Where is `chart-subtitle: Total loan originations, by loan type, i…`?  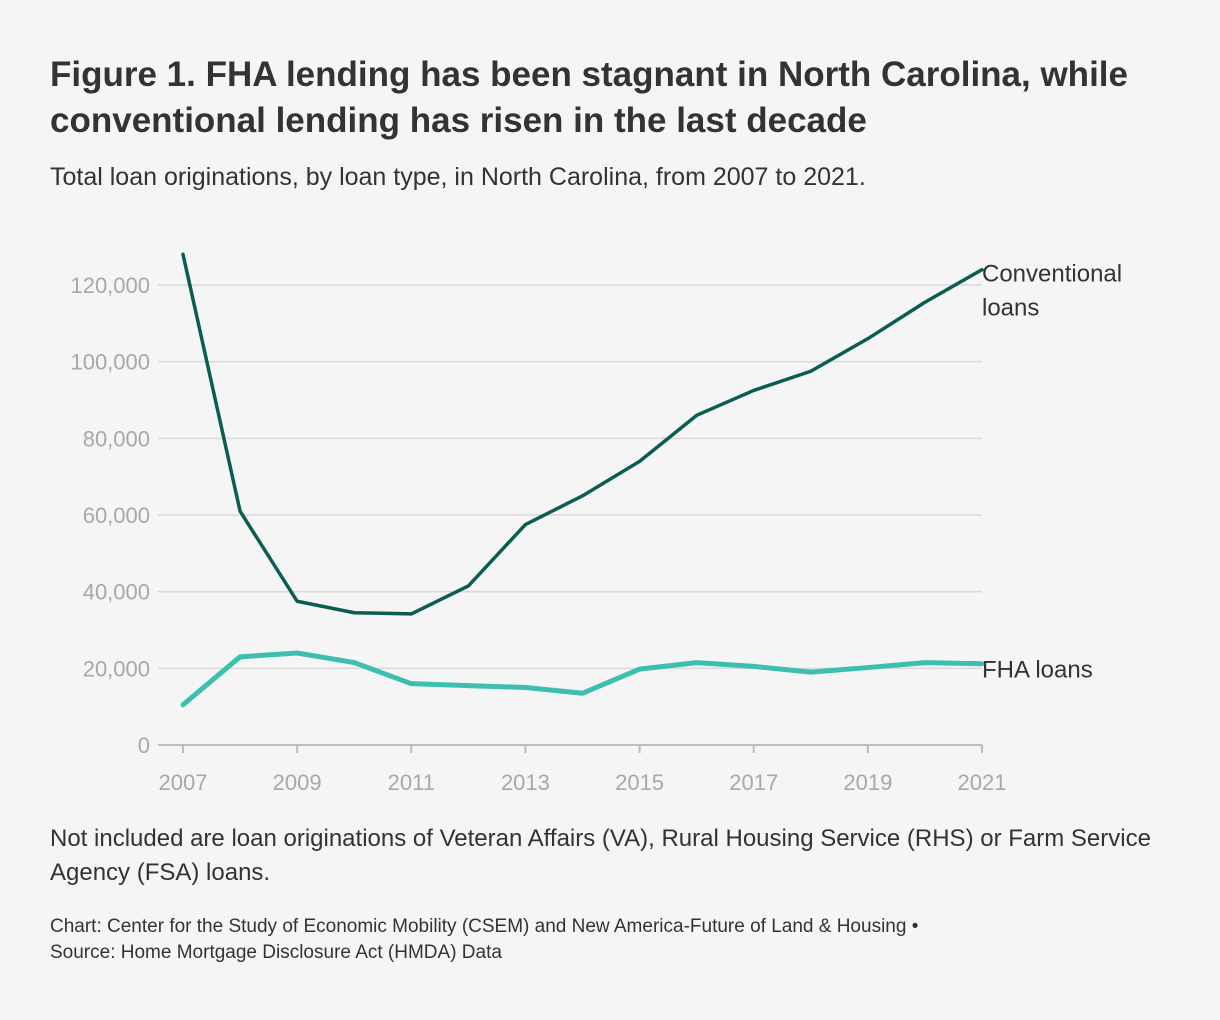
chart-subtitle: Total loan originations, by loan type, i… is located at coordinates (458, 177).